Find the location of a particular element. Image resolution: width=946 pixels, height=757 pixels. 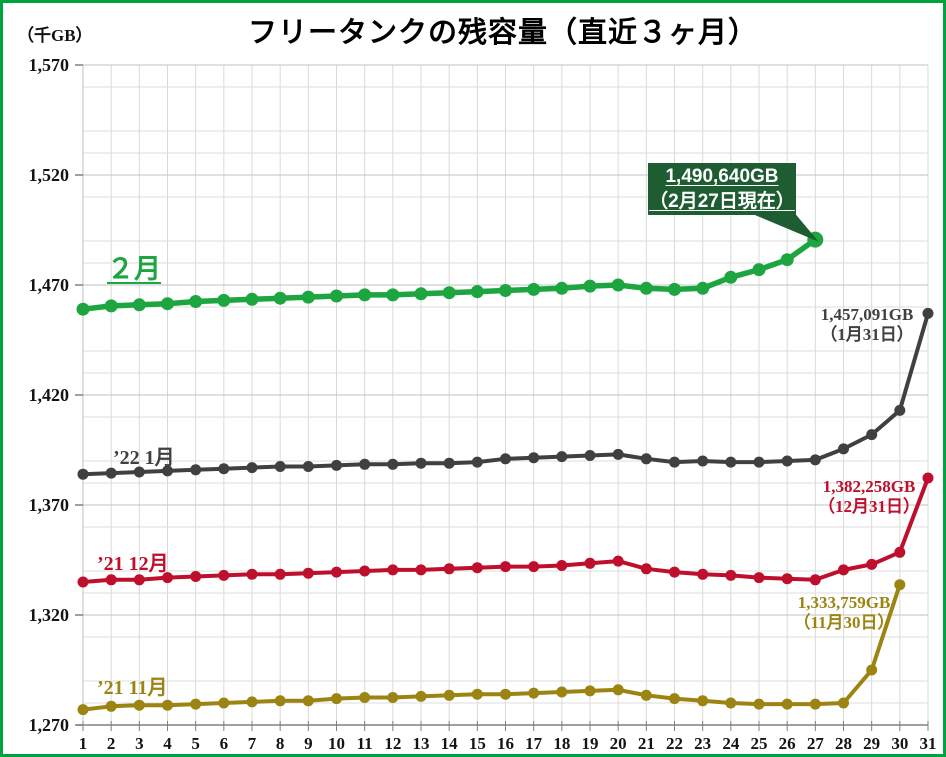

november-end-date: （11月30日） is located at coordinates (844, 622).